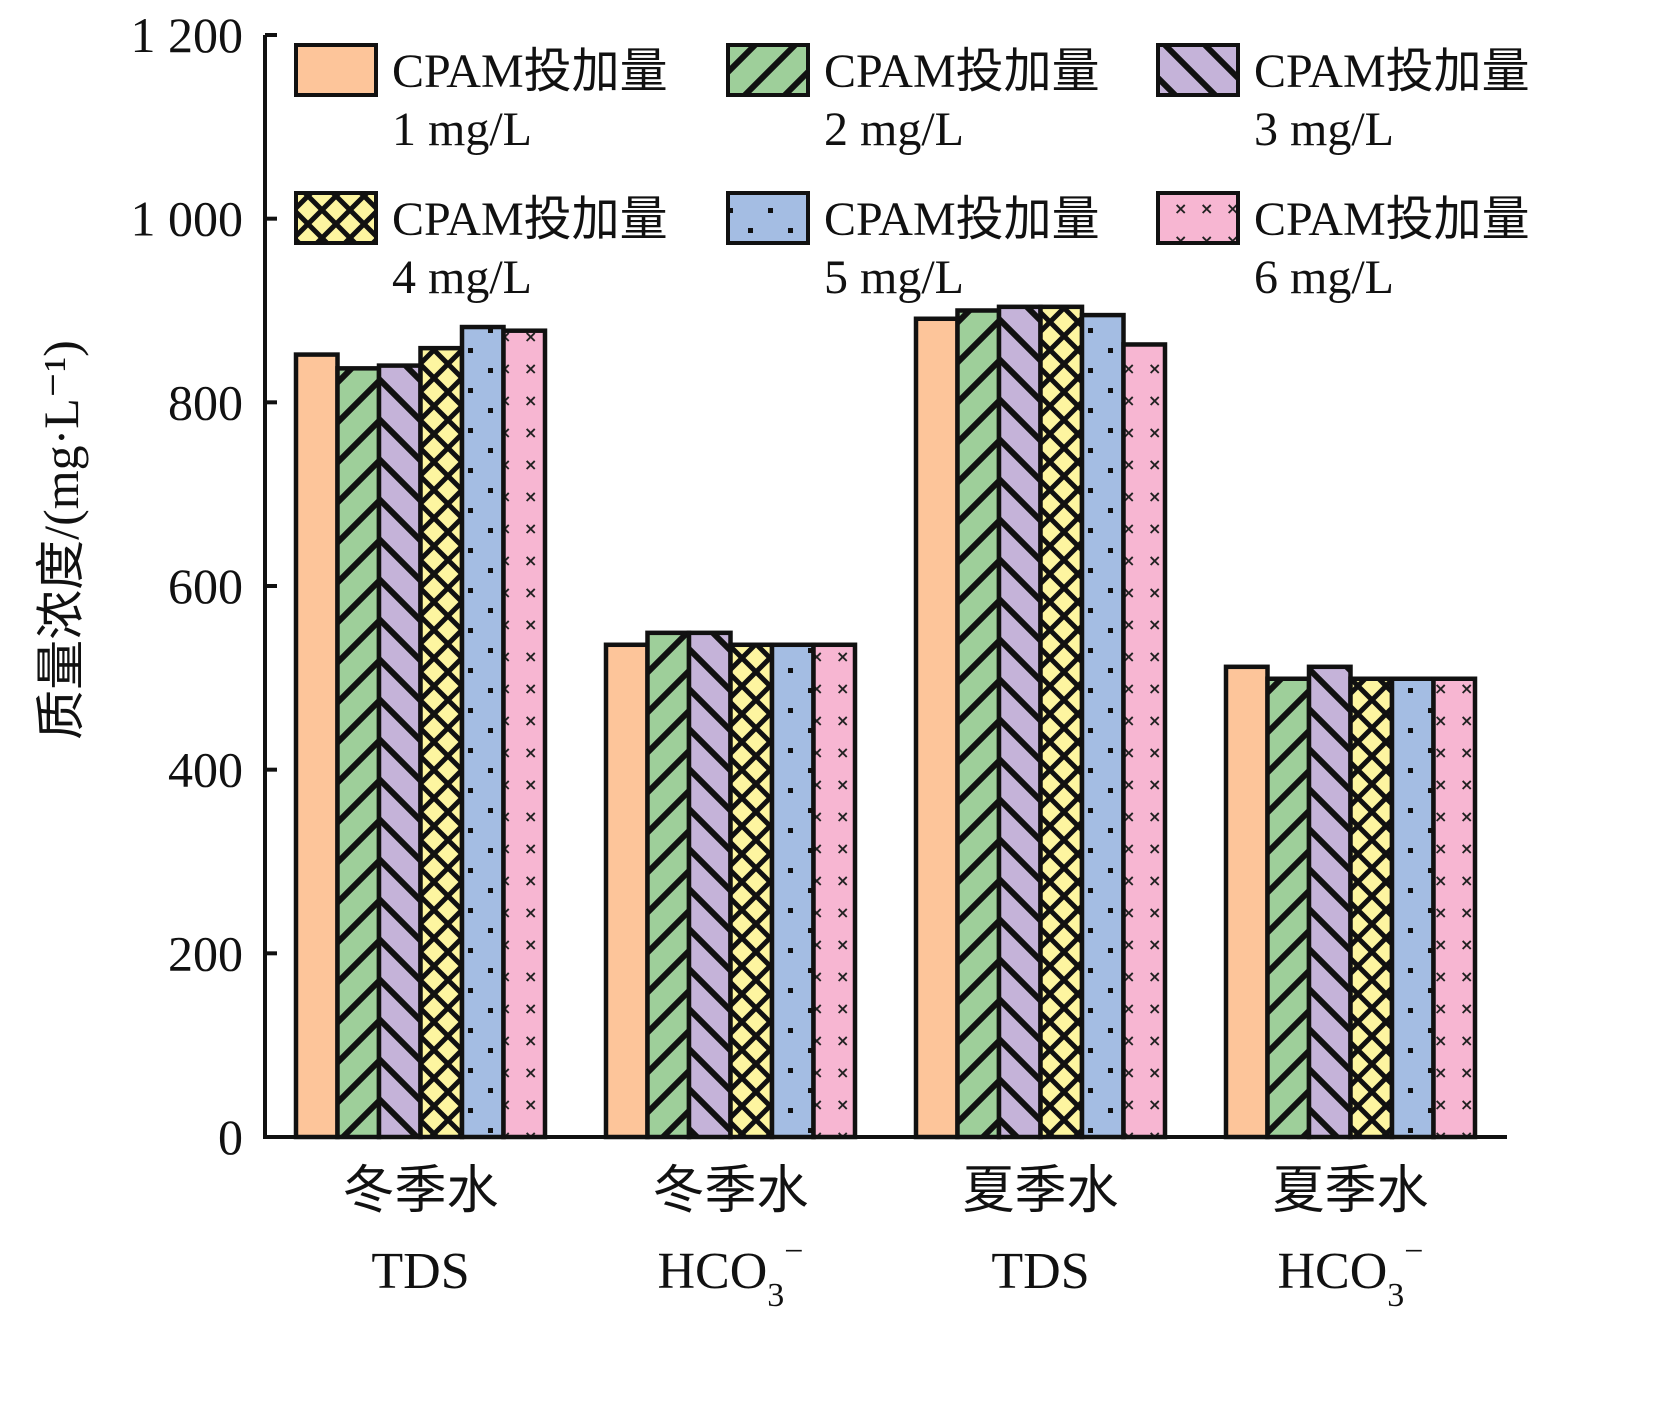  What do you see at coordinates (937, 727) in the screenshot?
I see `bar-3-series-1-bg` at bounding box center [937, 727].